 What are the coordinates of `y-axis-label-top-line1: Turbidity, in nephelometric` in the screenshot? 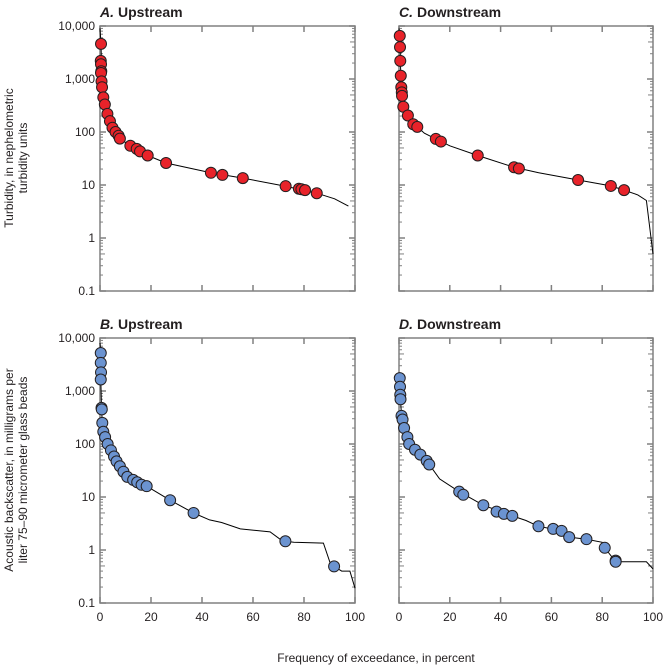 It's located at (9, 157).